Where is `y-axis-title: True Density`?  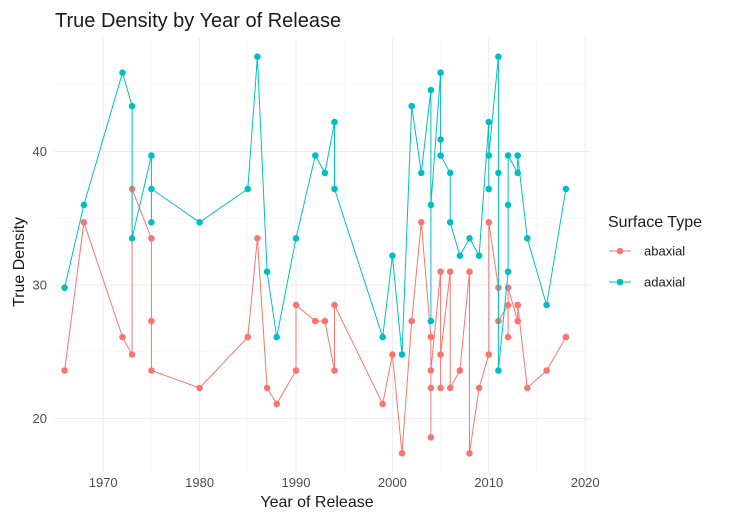
y-axis-title: True Density is located at coordinates (19, 262).